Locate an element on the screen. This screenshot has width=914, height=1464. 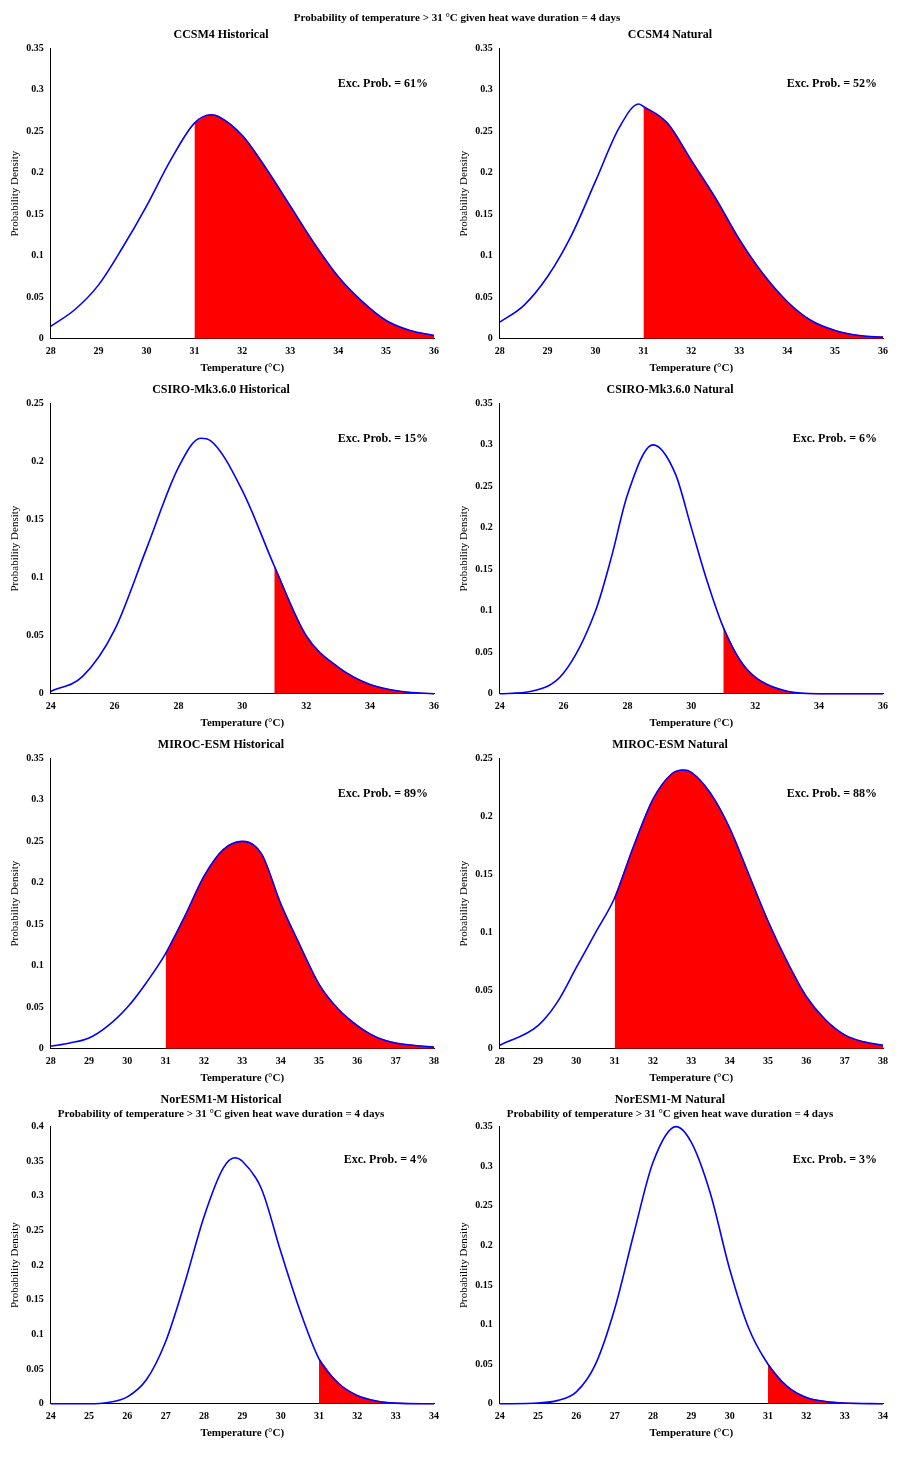
chart-title: MIROC-ESM Natural is located at coordinates (670, 744).